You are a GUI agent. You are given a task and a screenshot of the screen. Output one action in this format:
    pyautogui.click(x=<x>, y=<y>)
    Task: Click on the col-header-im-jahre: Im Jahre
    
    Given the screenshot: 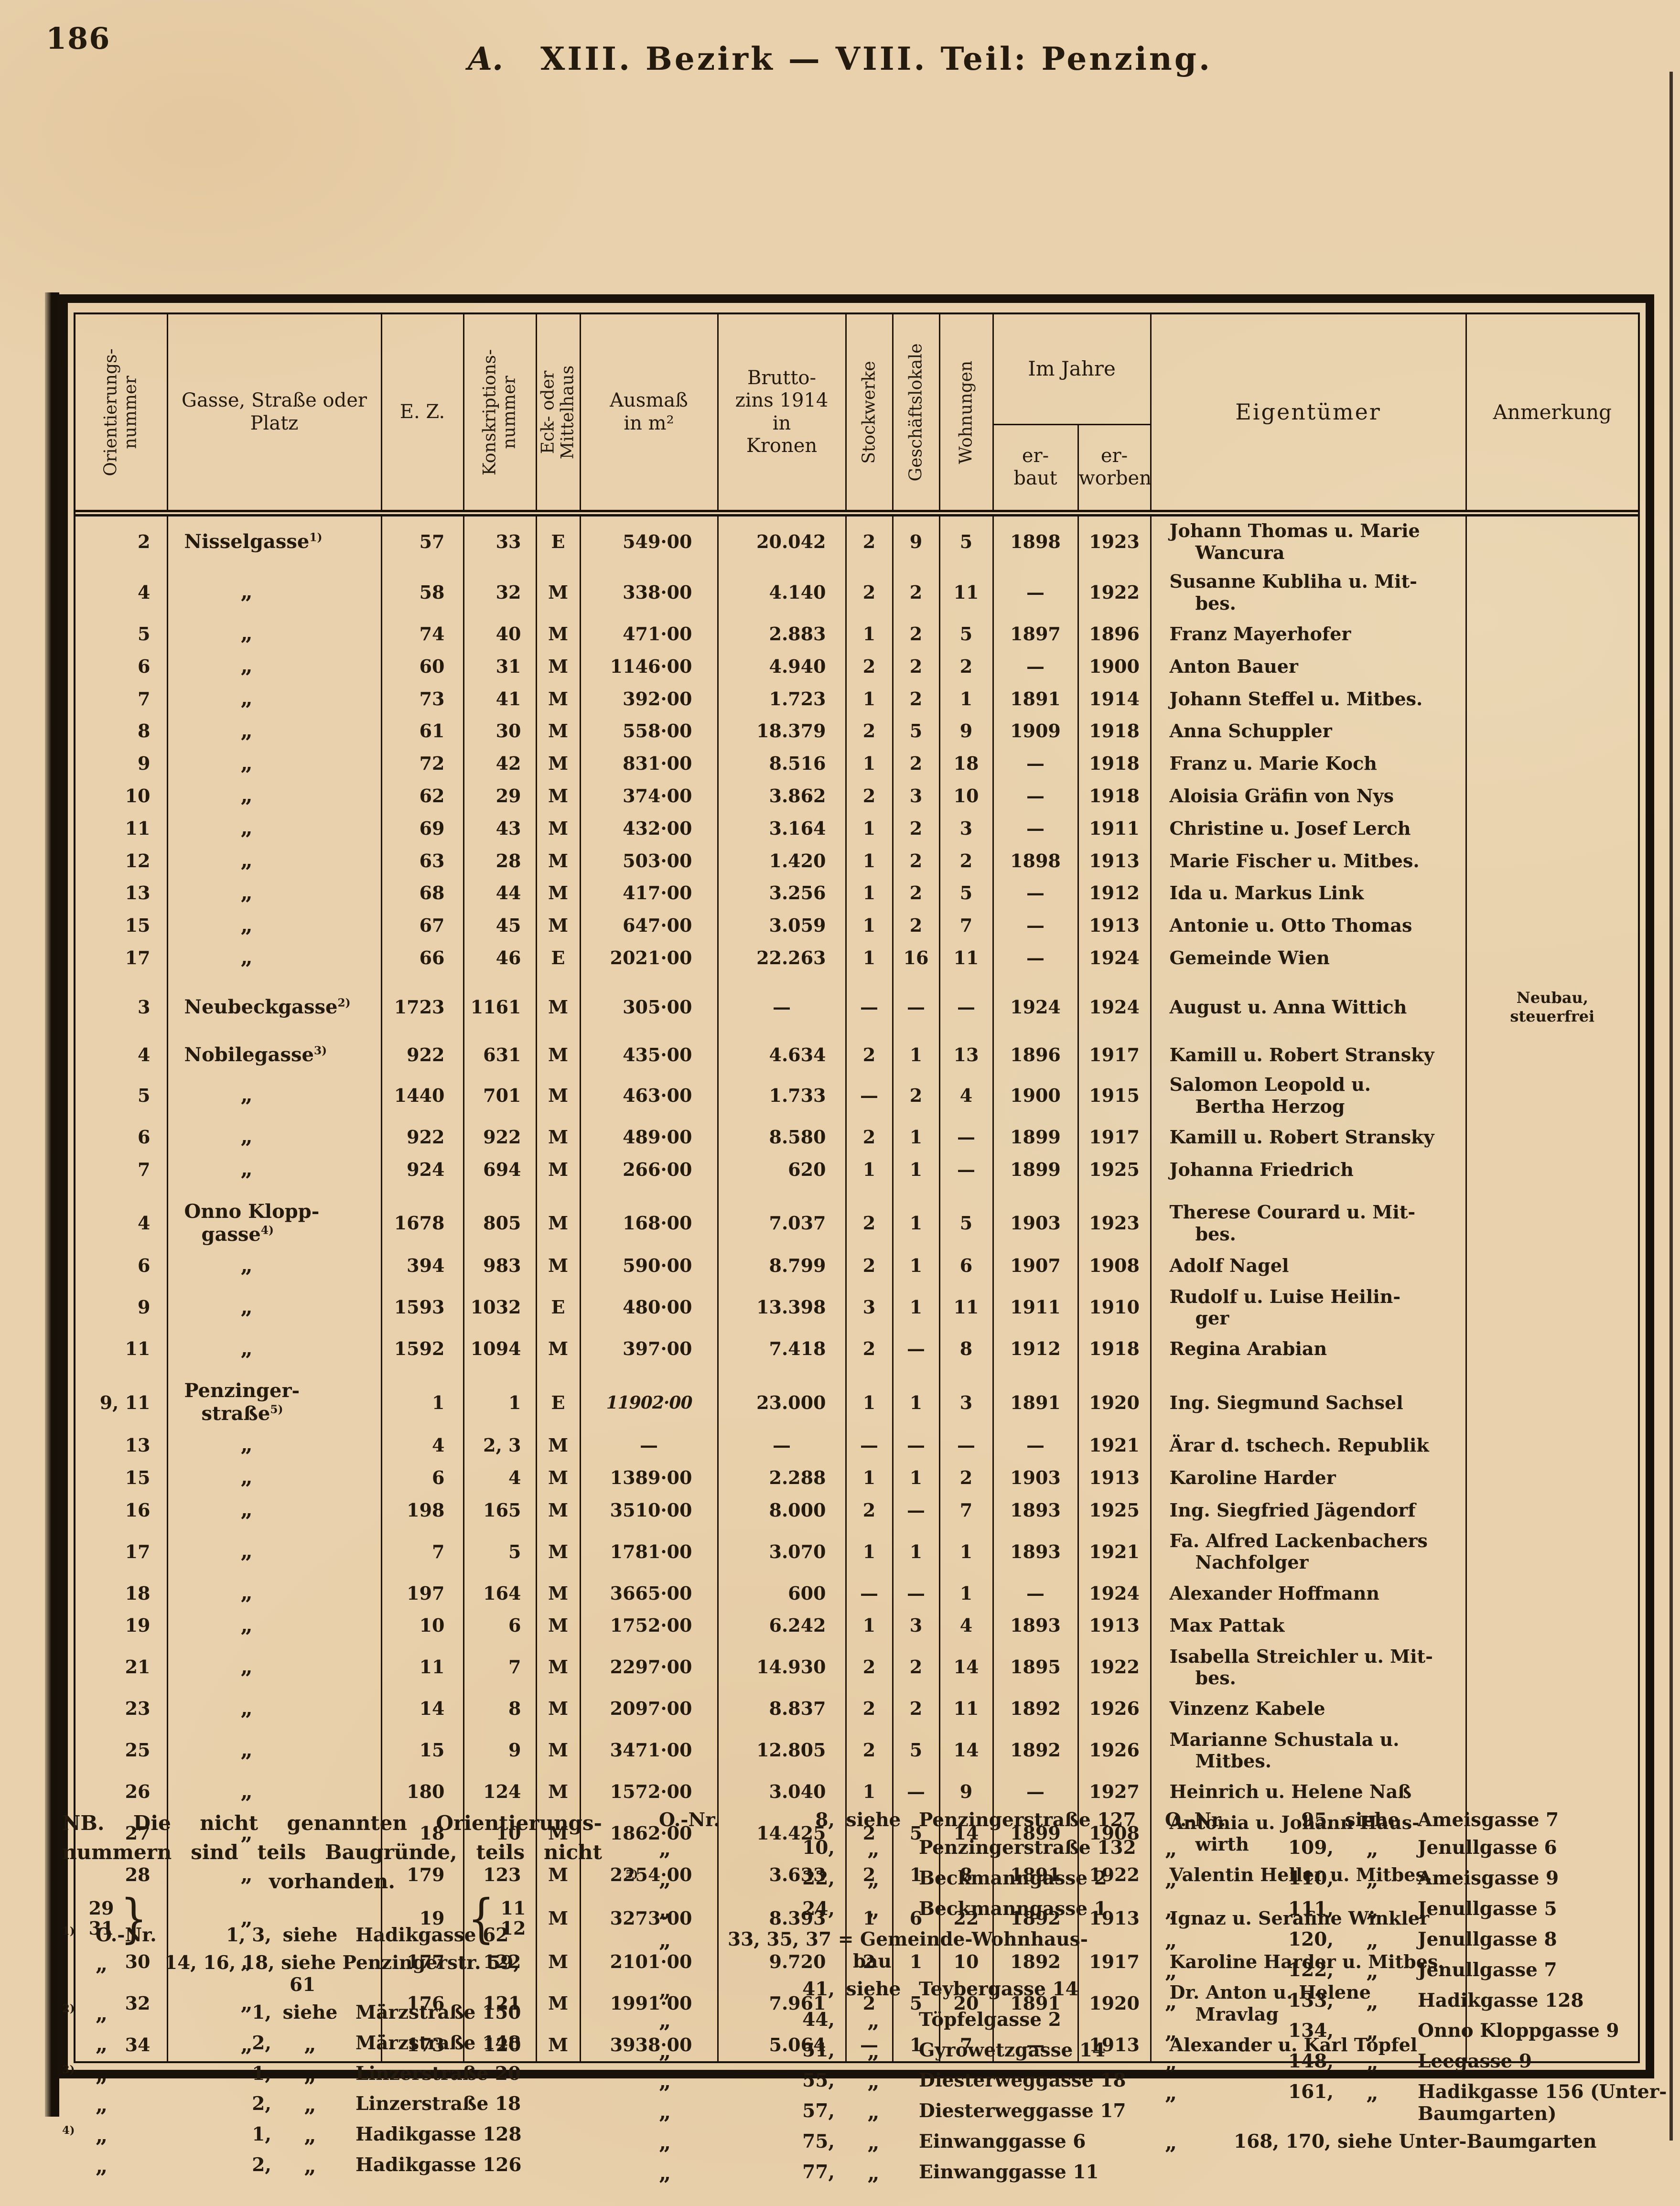 What is the action you would take?
    pyautogui.click(x=1071, y=369)
    